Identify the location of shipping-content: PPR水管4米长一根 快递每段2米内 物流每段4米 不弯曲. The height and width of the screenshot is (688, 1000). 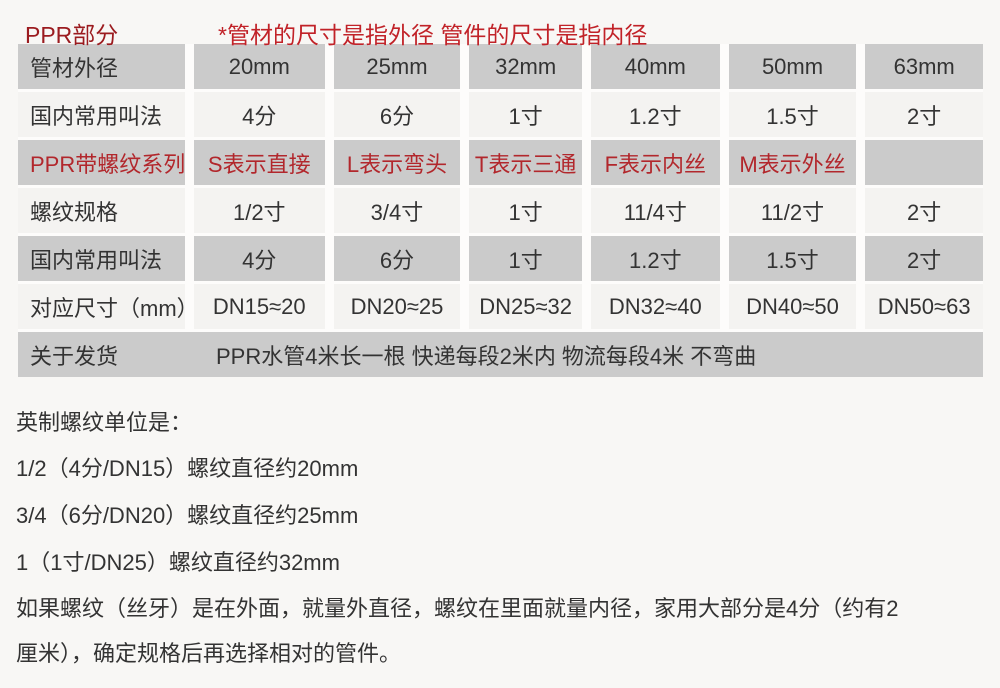
(486, 356).